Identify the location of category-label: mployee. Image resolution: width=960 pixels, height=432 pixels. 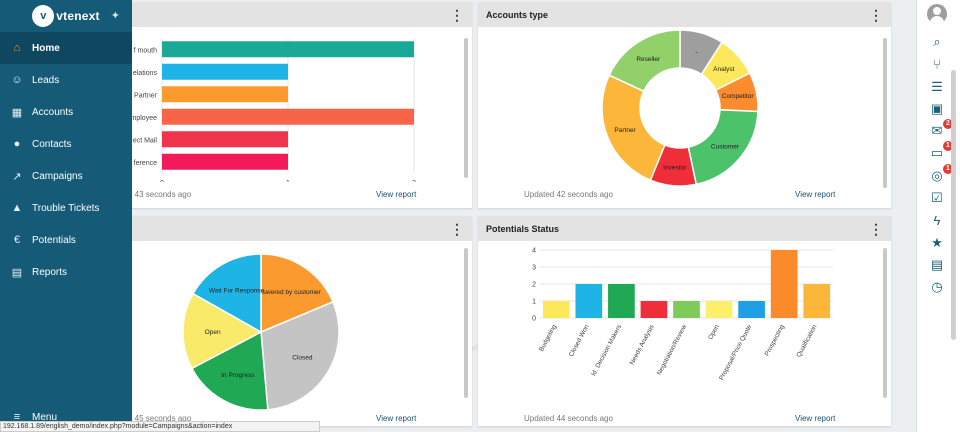
(144, 118).